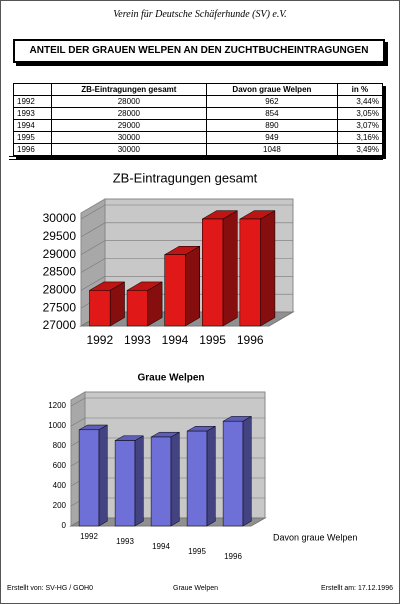  Describe the element at coordinates (360, 149) in the screenshot. I see `table-cell: 3,49%` at that location.